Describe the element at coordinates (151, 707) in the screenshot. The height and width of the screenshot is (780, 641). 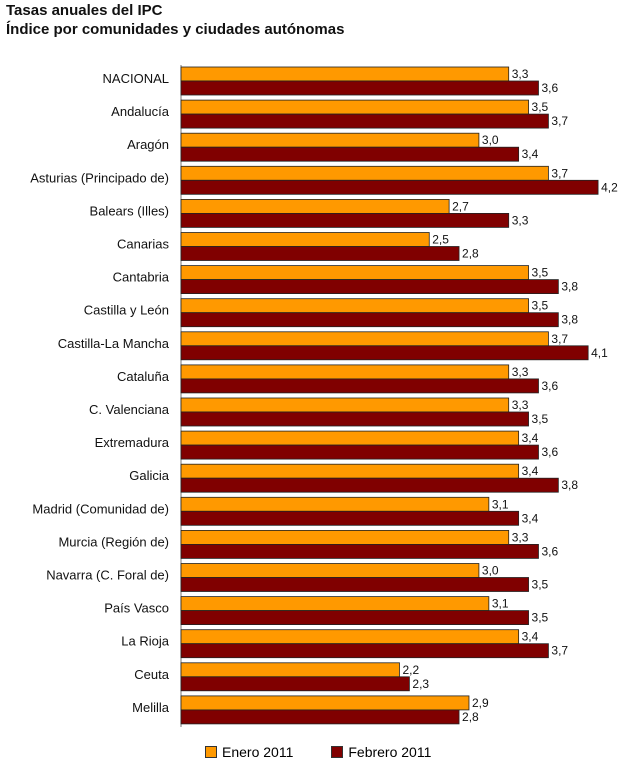
I see `category-label: Melilla` at that location.